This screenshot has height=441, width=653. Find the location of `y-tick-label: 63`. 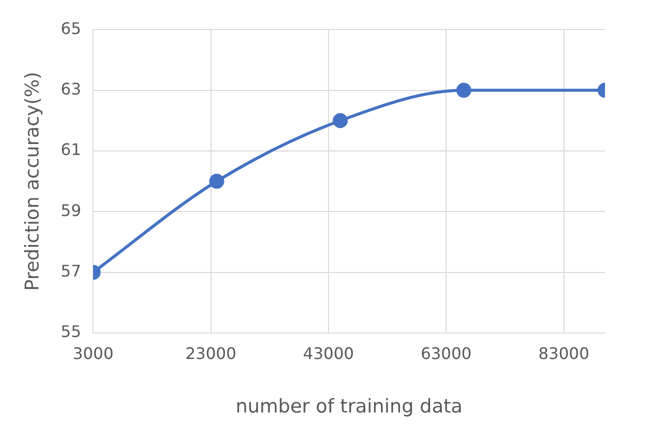

y-tick-label: 63 is located at coordinates (71, 88).